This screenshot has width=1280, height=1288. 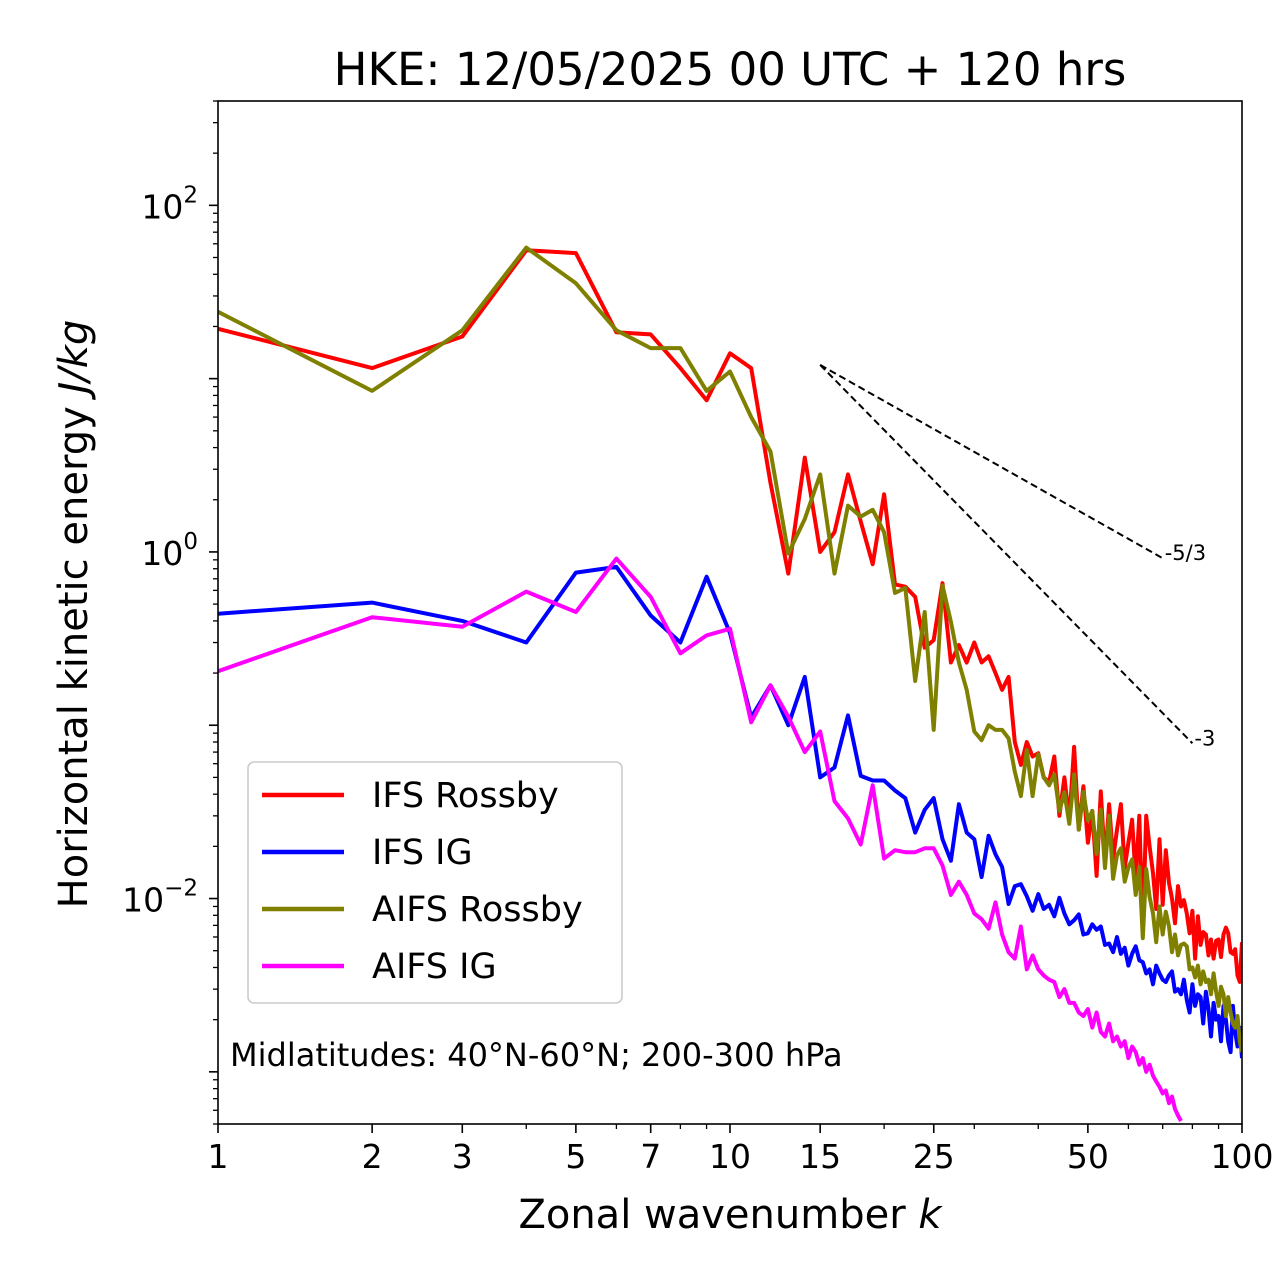 What do you see at coordinates (465, 796) in the screenshot?
I see `legend-label-0: IFS Rossby` at bounding box center [465, 796].